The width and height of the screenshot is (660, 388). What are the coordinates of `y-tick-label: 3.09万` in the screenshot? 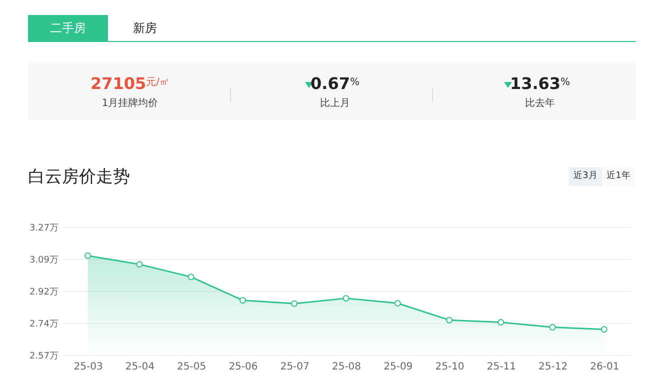 It's located at (43, 261).